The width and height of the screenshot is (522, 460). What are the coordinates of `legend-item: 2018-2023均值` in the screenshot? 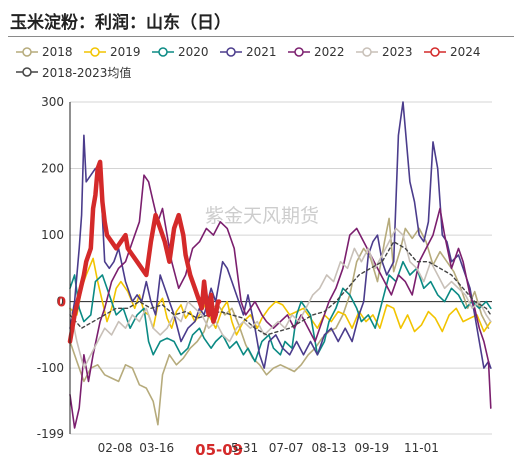 It's located at (96, 72).